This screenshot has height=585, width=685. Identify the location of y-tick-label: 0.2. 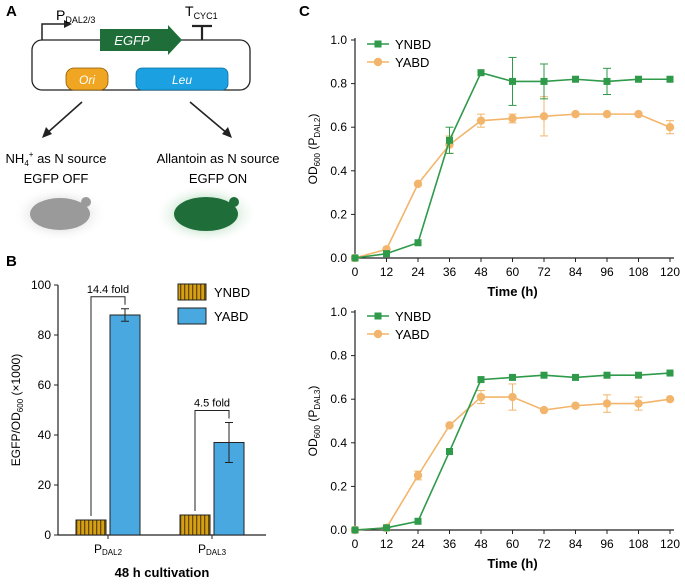
(338, 214).